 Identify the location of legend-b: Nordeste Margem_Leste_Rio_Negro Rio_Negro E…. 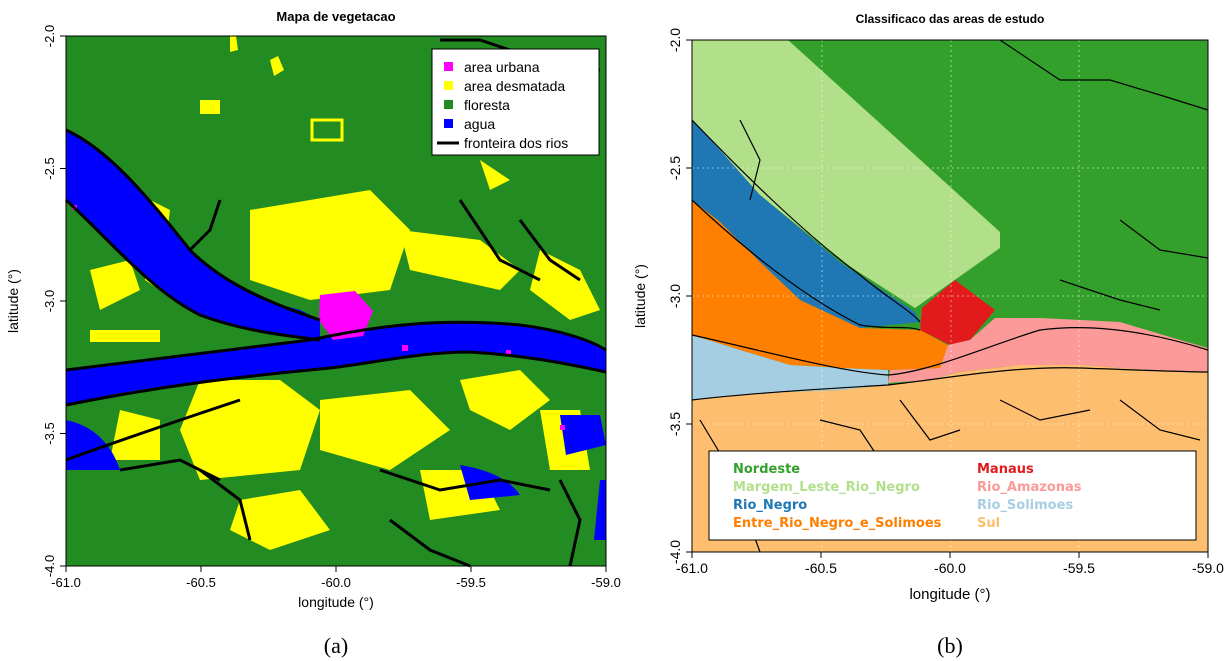
(952, 495).